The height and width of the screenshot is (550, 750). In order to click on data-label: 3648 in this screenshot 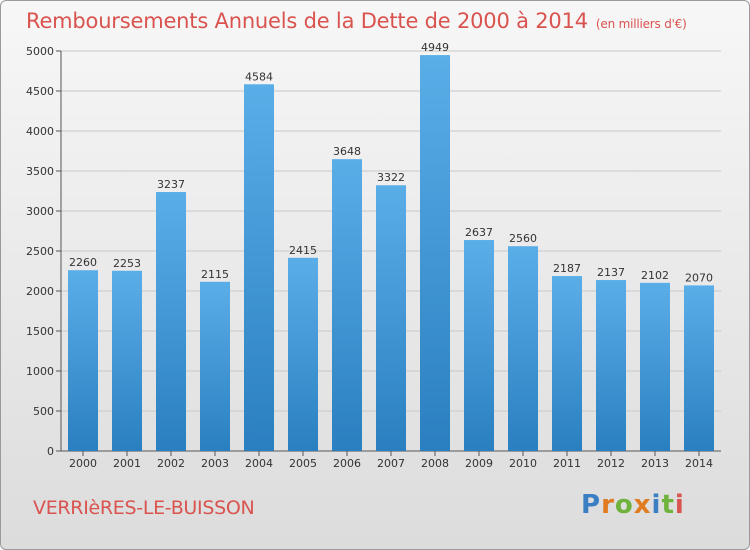, I will do `click(347, 151)`.